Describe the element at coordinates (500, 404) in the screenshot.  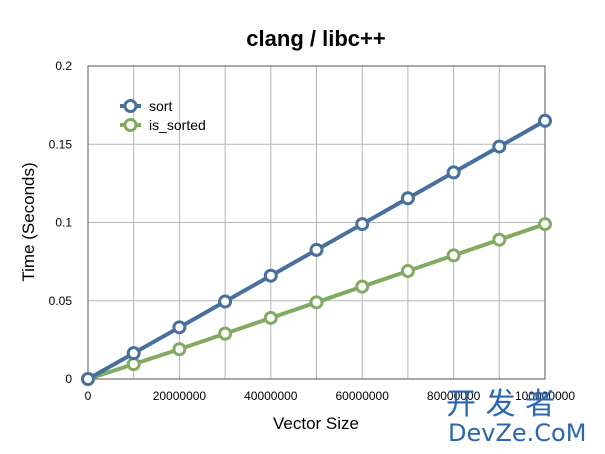
I see `watermark-chinese: 开 发 者` at that location.